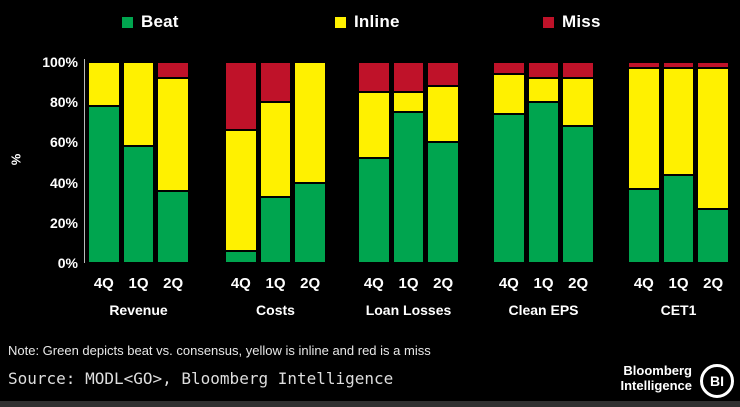  I want to click on y-tick-80: 80%, so click(63, 102).